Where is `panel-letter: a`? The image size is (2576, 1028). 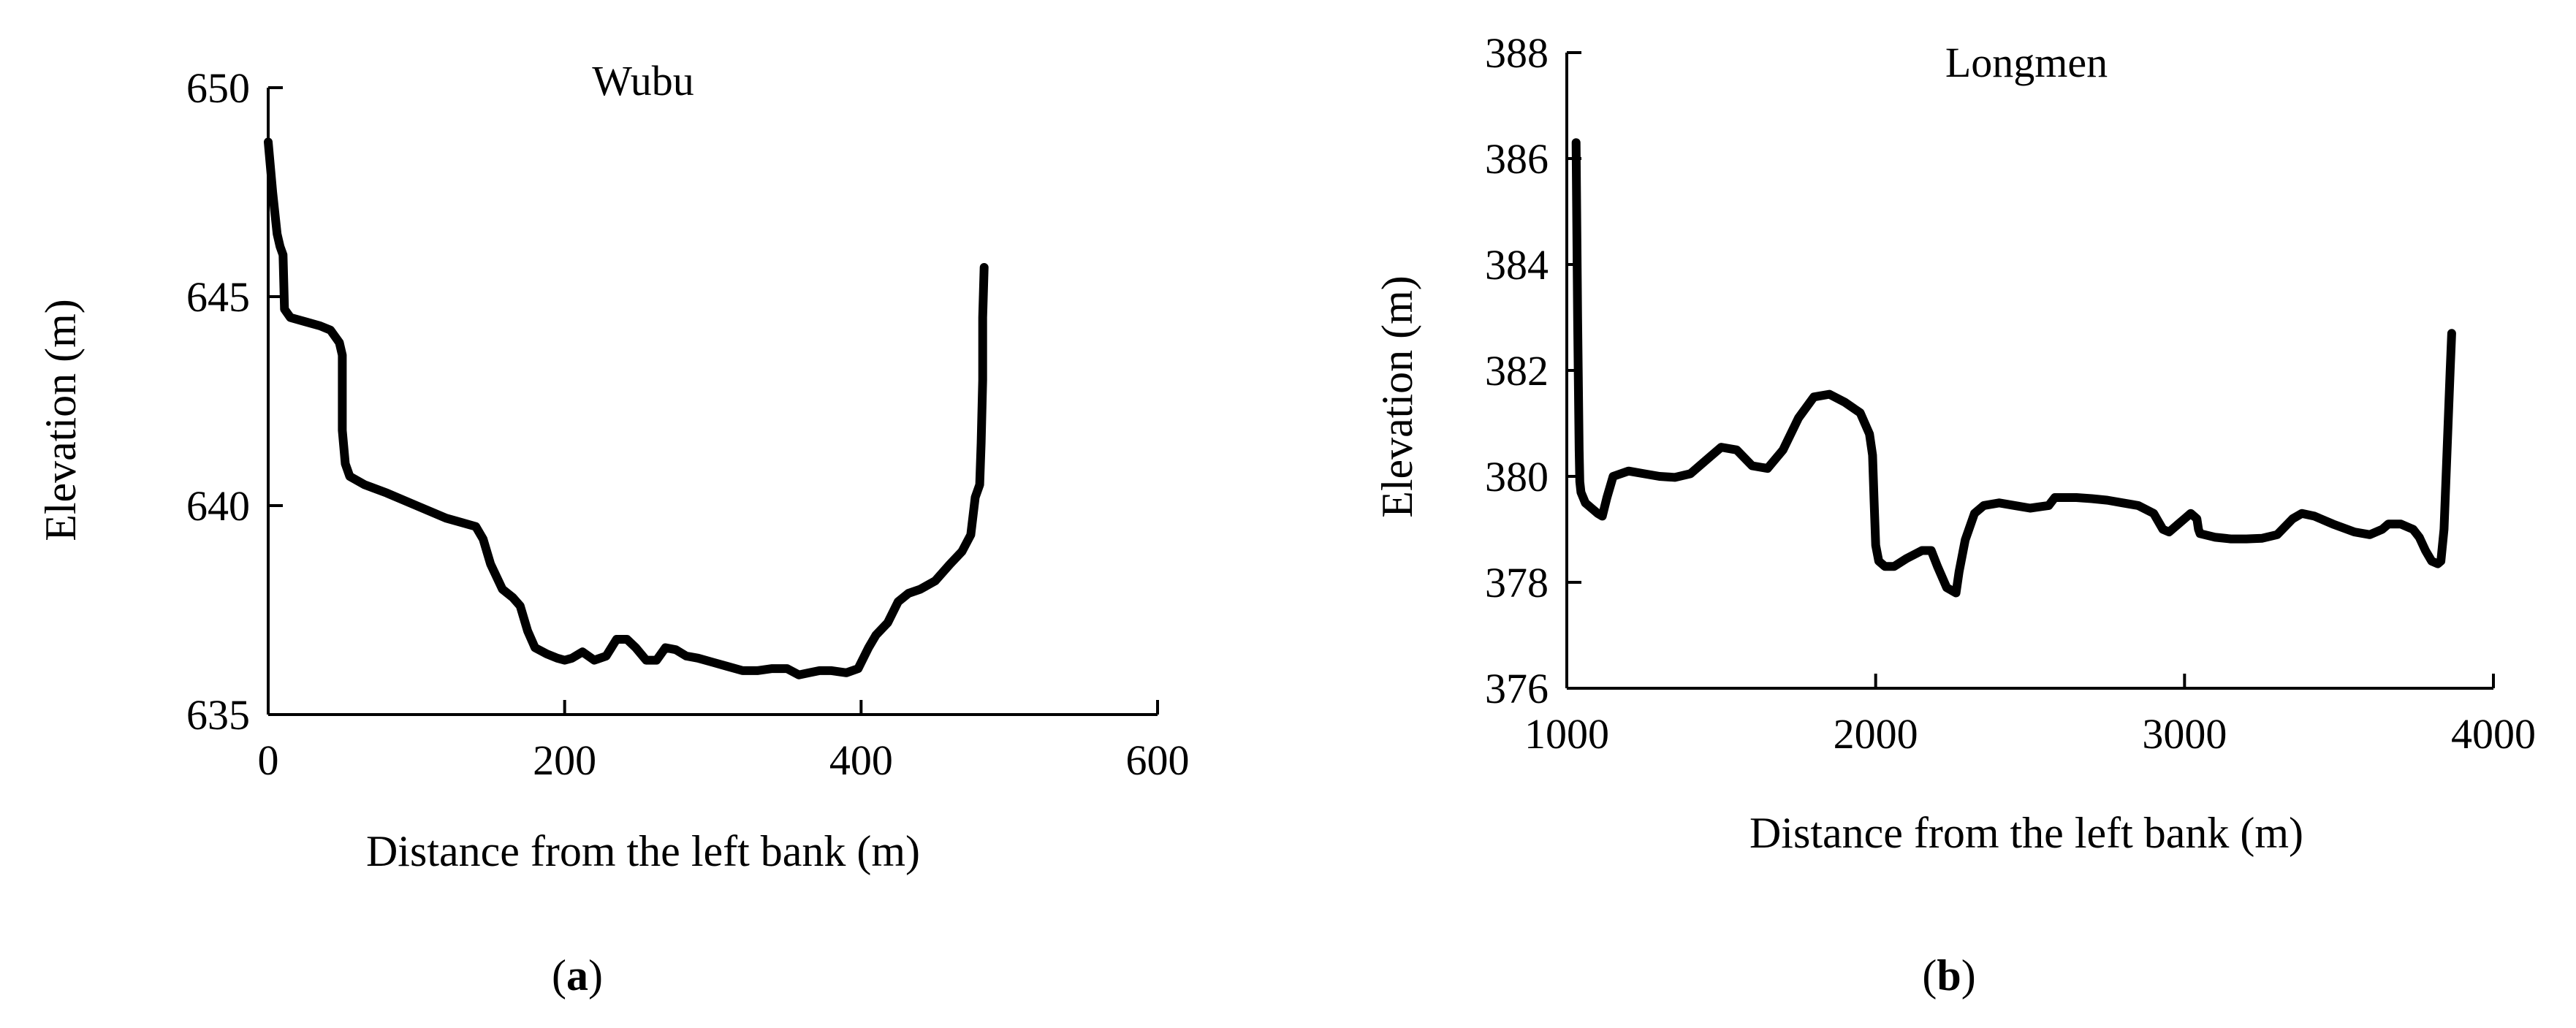 panel-letter: a is located at coordinates (577, 975).